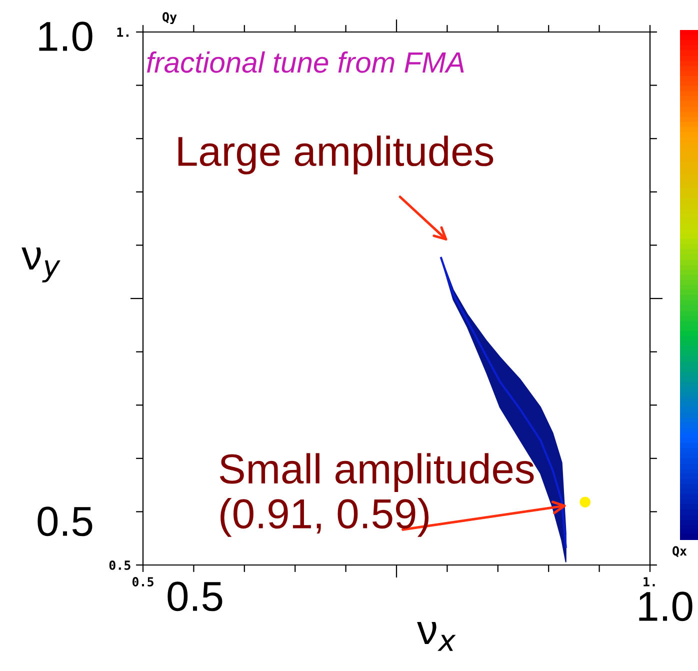  What do you see at coordinates (436, 636) in the screenshot?
I see `x-axis-title: ν$_{x}$` at bounding box center [436, 636].